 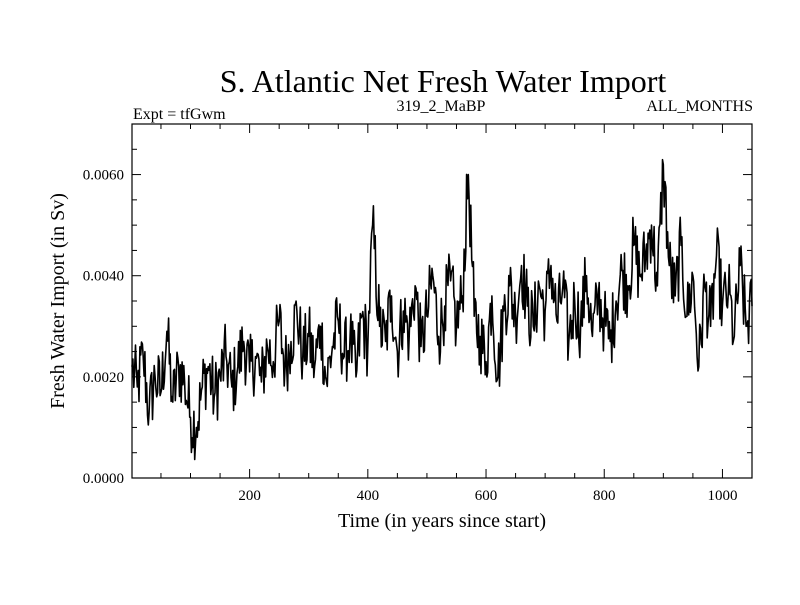 I want to click on y-tick-label: 0.0060, so click(x=103, y=176).